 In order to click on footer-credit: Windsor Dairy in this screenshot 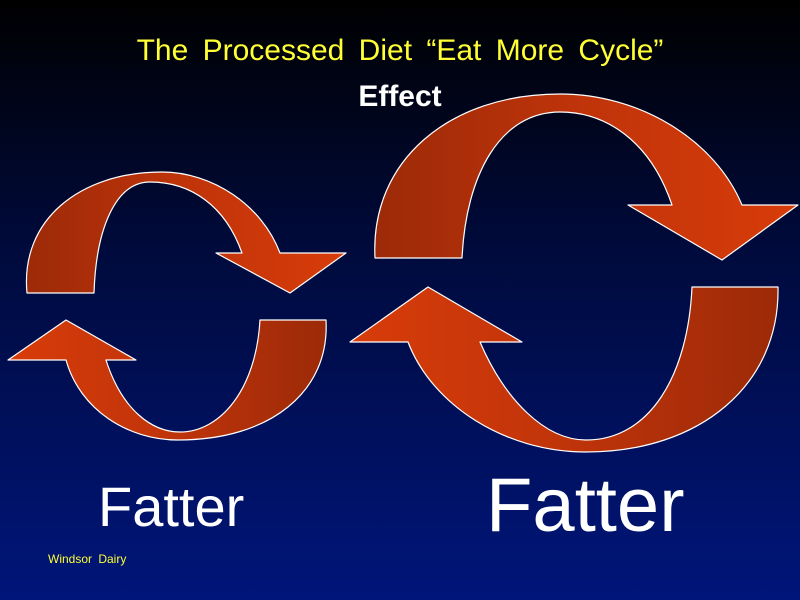, I will do `click(87, 559)`.